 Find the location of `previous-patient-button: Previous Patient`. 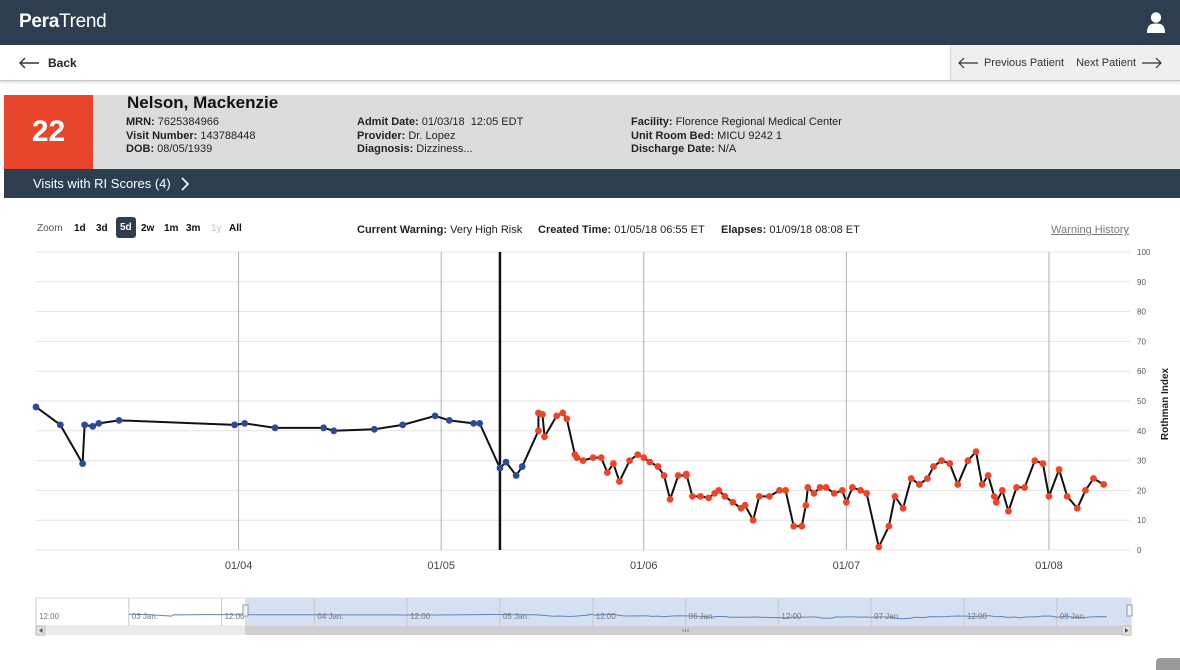

previous-patient-button: Previous Patient is located at coordinates (1008, 63).